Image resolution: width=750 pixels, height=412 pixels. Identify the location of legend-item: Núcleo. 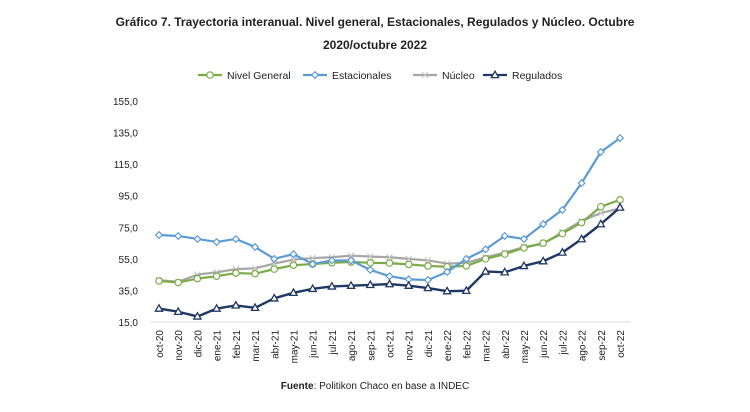
(444, 76).